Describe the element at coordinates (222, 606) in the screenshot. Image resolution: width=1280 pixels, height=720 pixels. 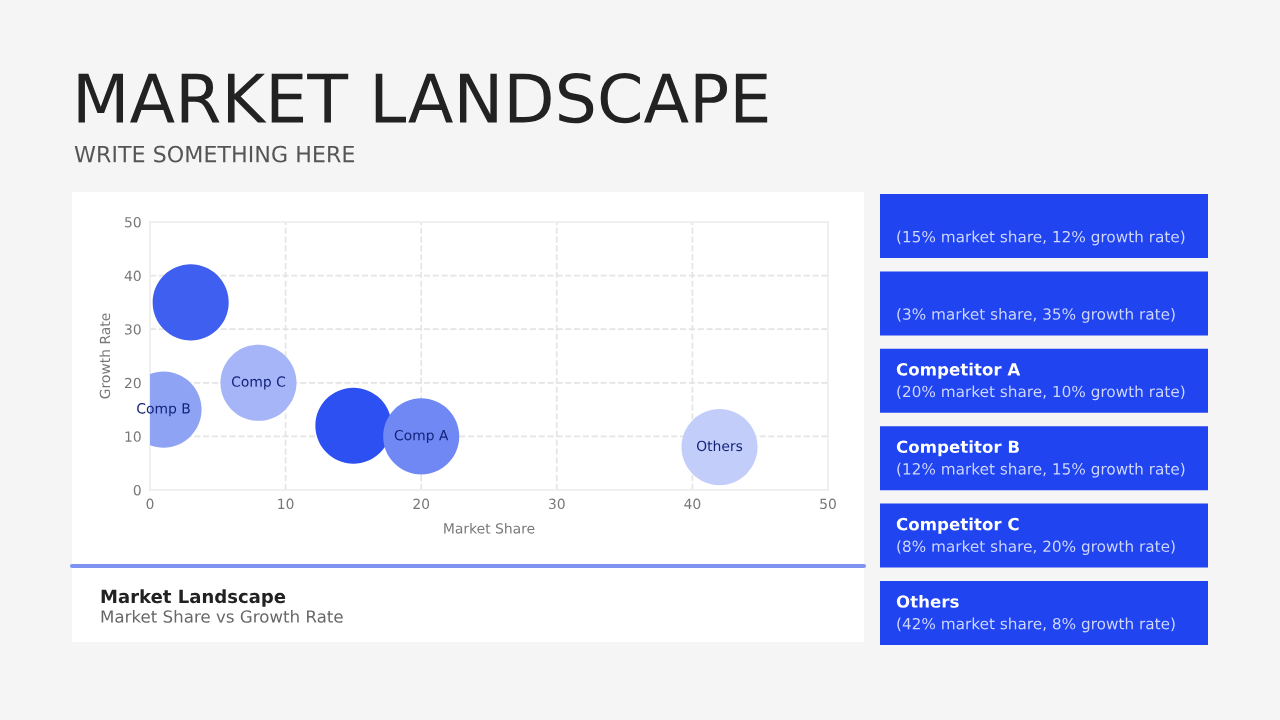
I see `text: Market Landscape Market Share vs Growth Rate` at that location.